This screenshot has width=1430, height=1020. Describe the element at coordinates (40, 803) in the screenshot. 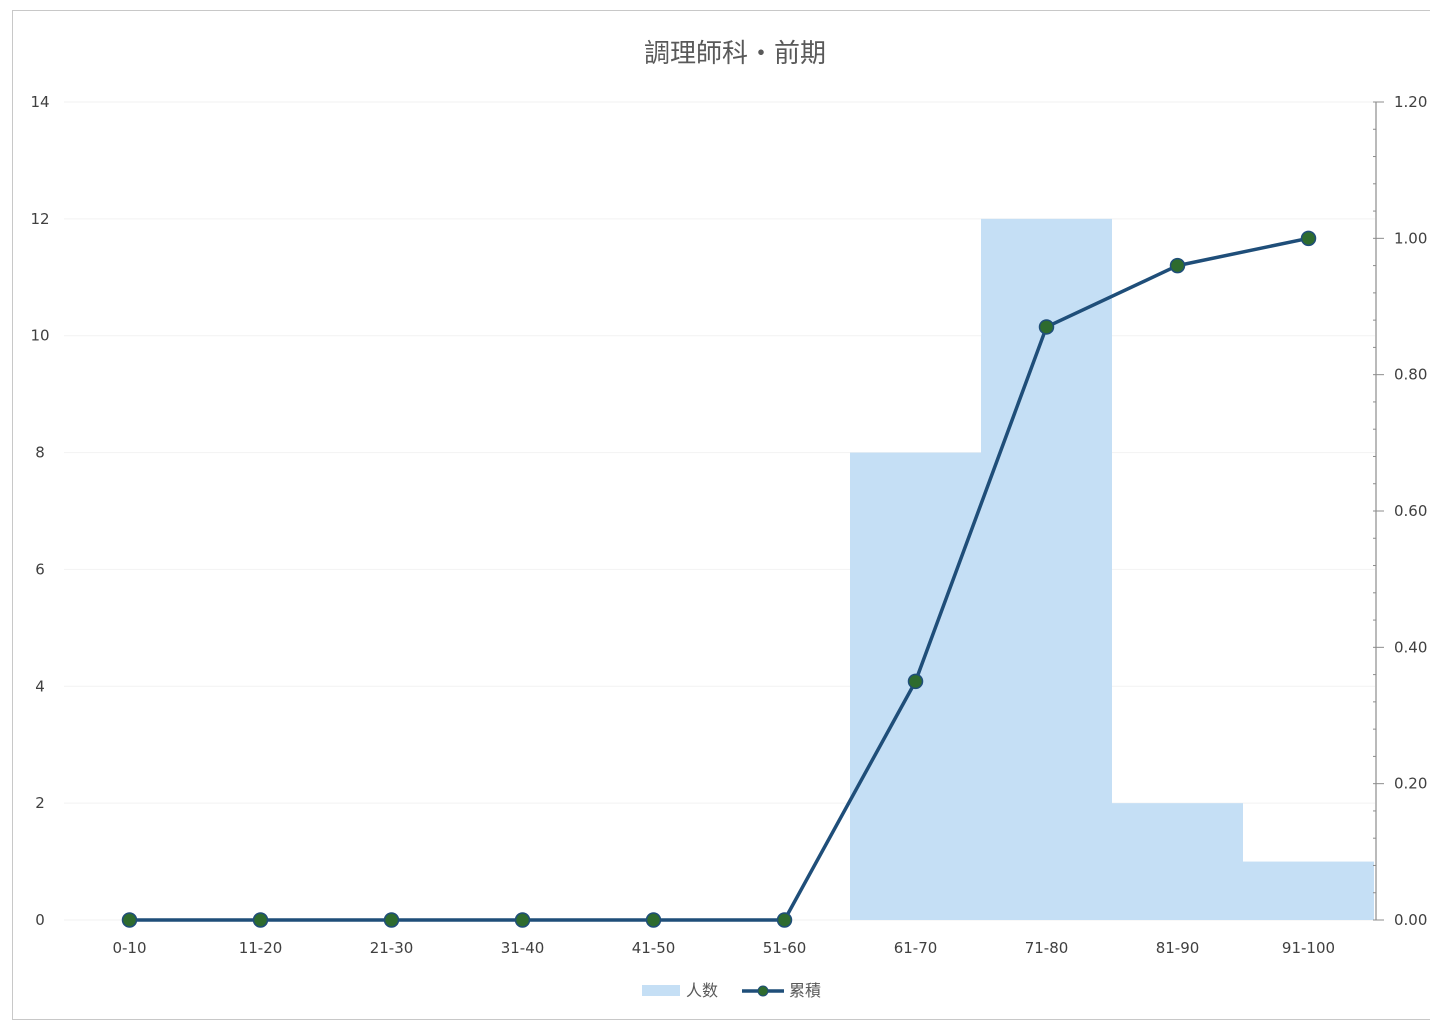

I see `left-axis-tick-label: 2` at that location.